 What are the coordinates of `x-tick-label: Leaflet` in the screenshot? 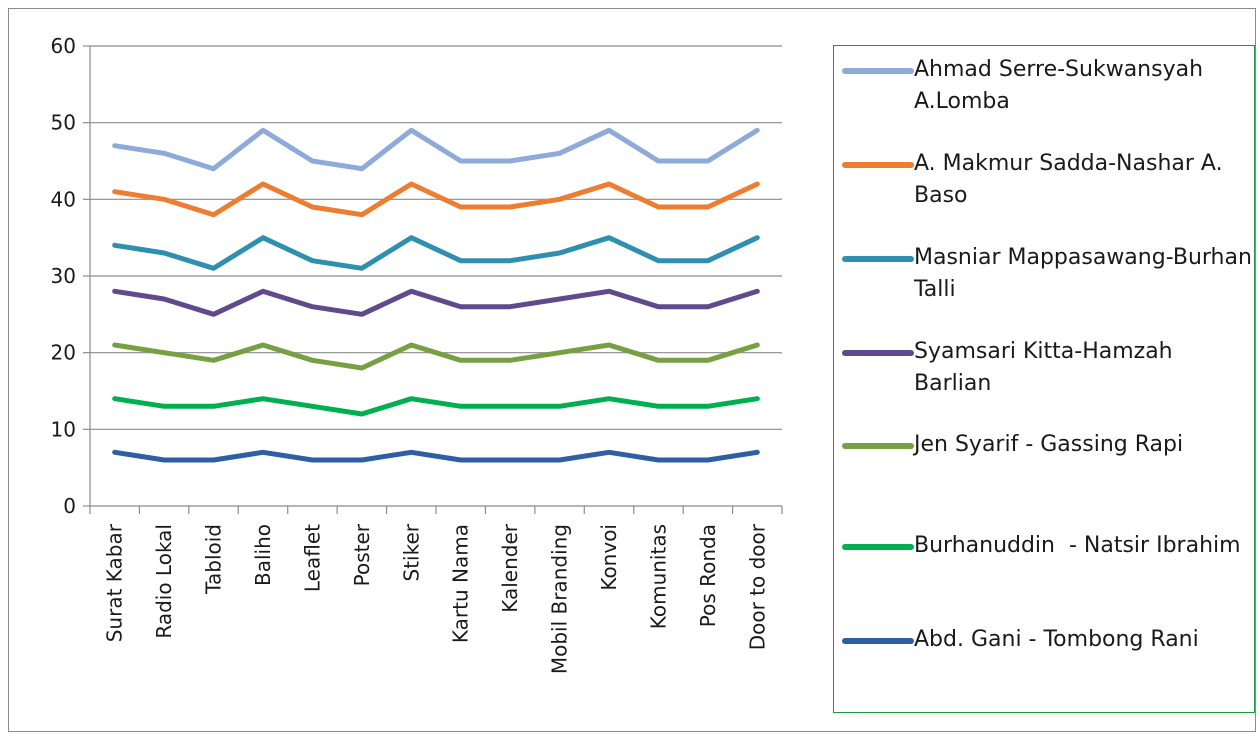 It's located at (312, 558).